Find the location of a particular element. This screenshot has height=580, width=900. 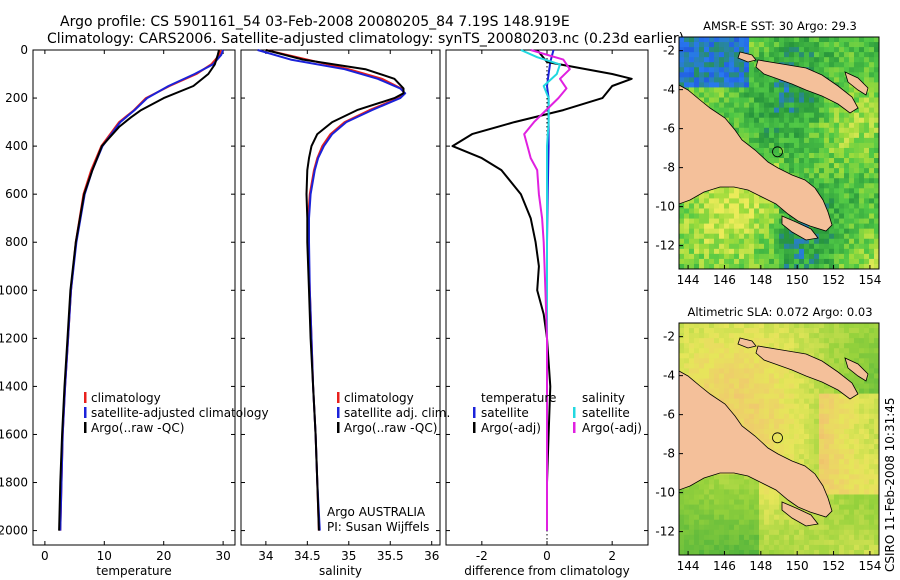

x-axis-label: salinity is located at coordinates (340, 571).